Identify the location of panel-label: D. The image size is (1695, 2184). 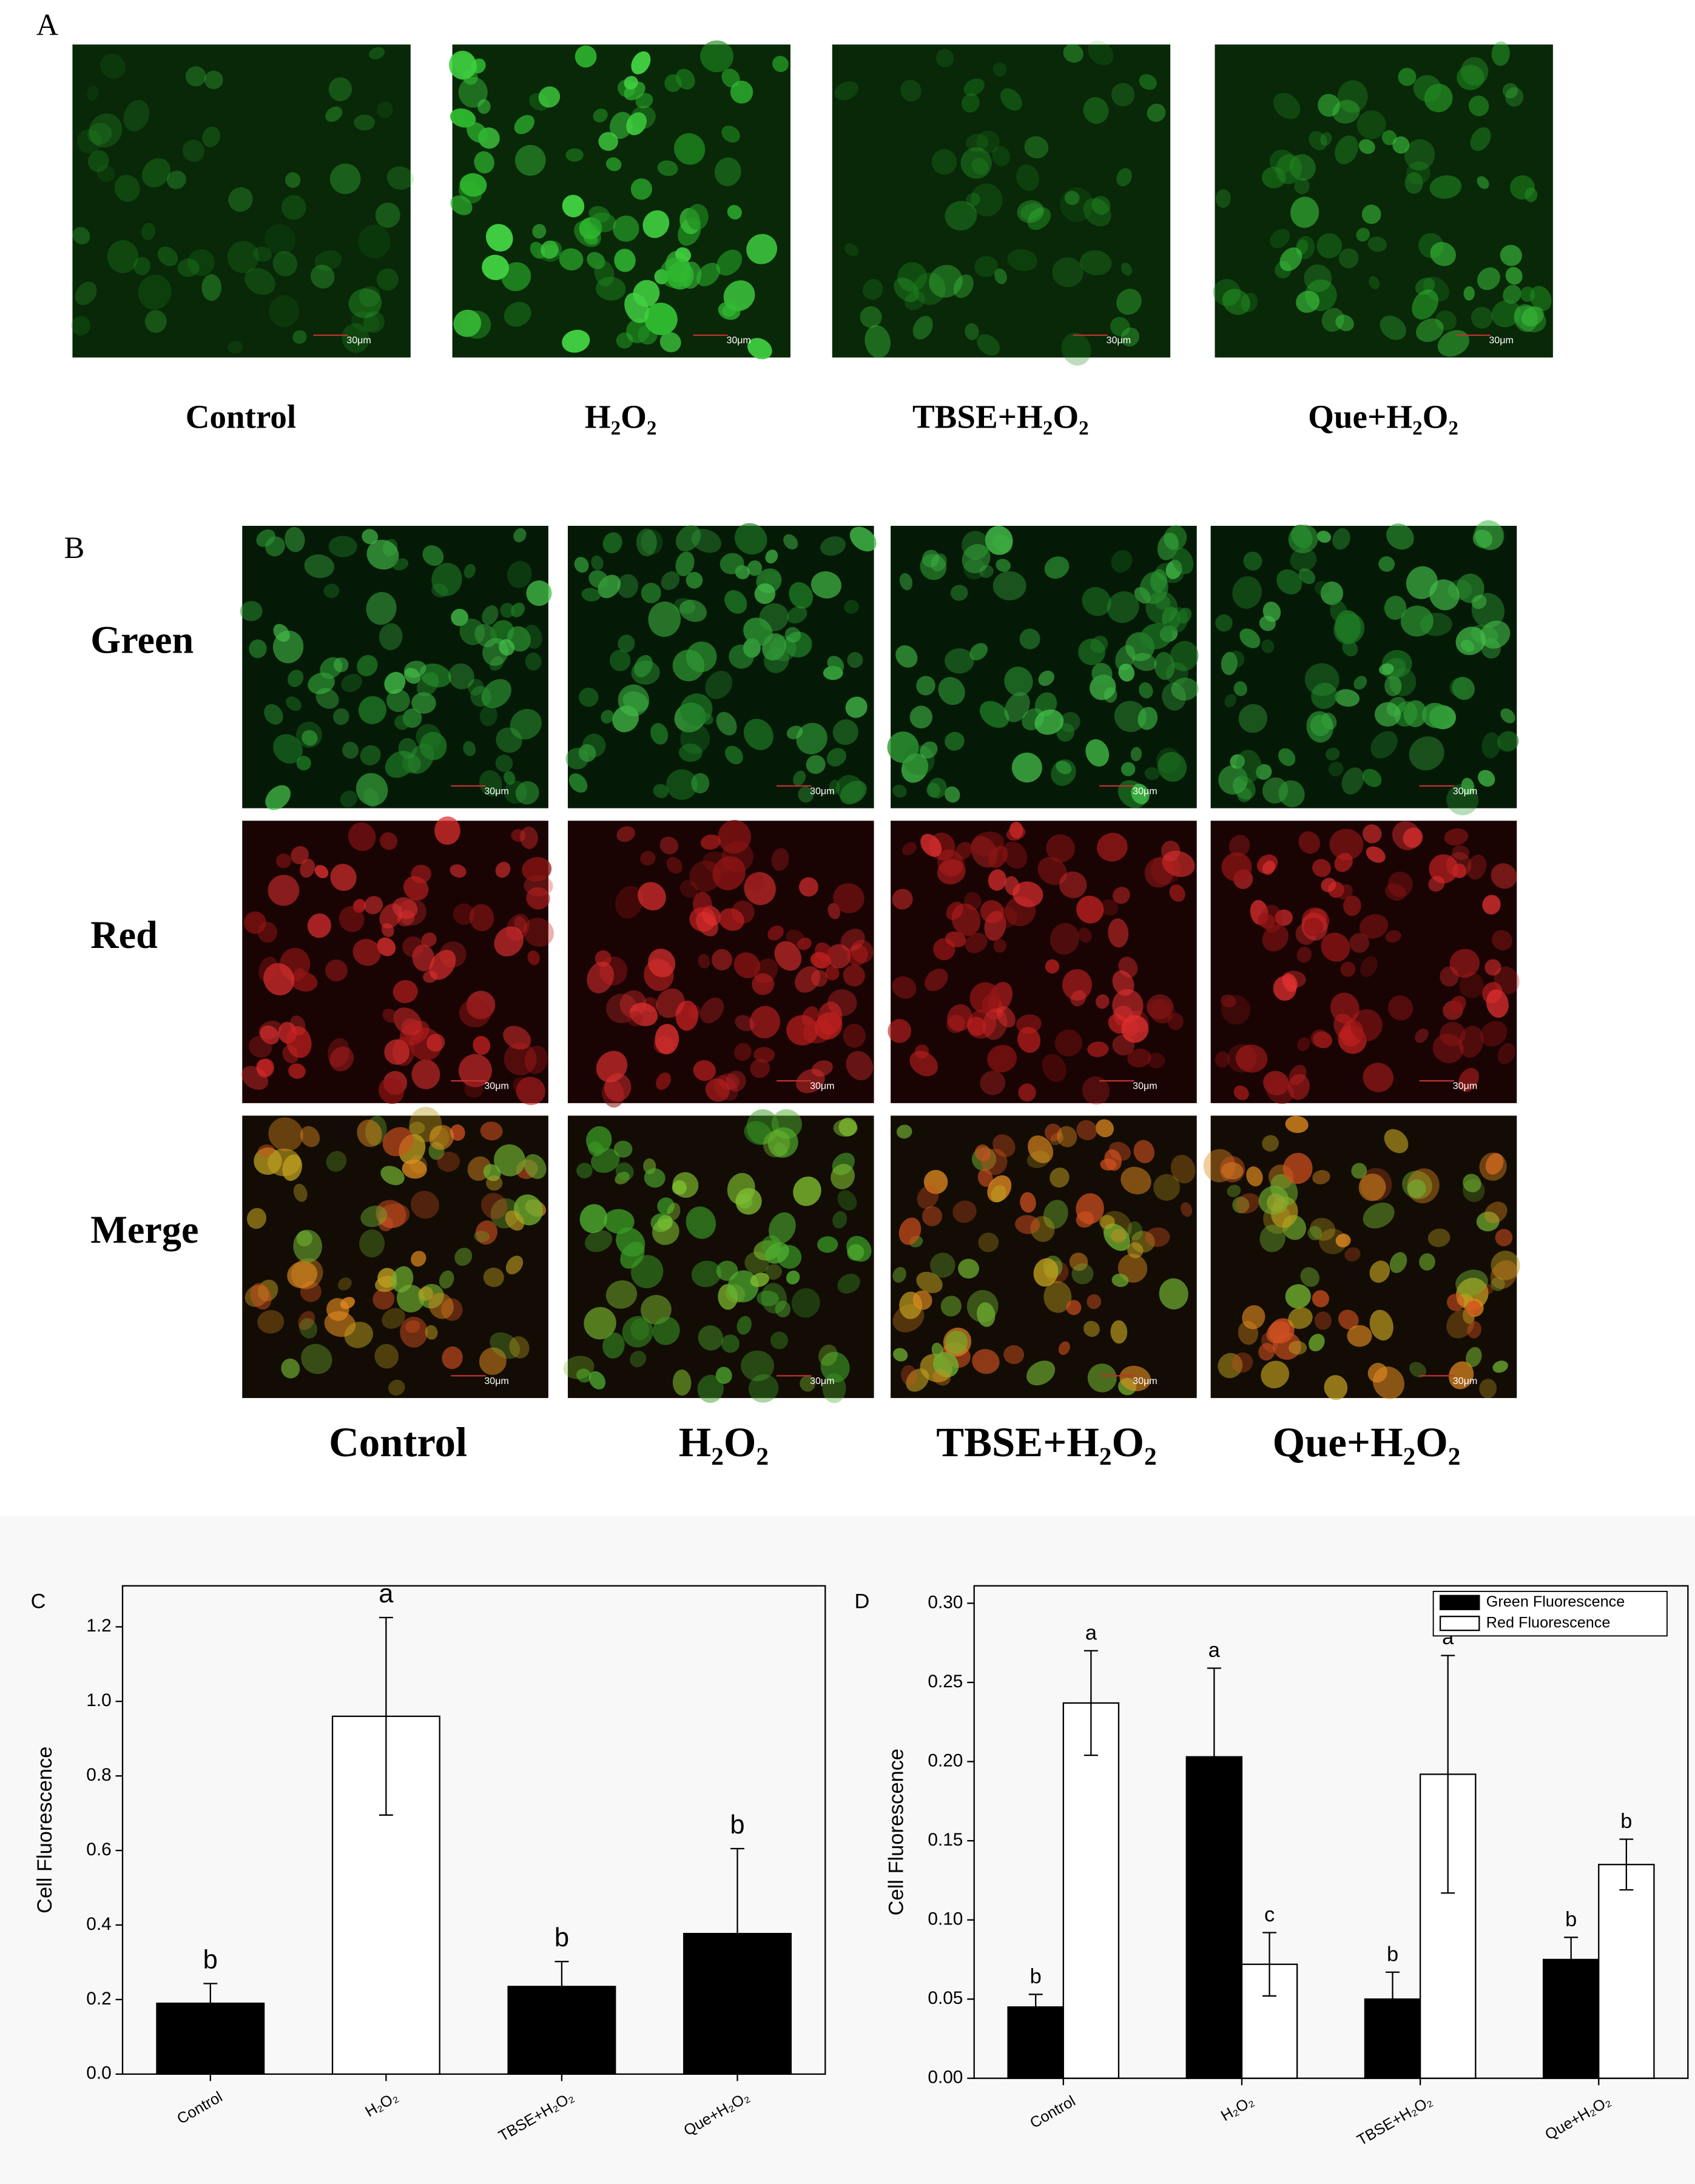
(861, 1601).